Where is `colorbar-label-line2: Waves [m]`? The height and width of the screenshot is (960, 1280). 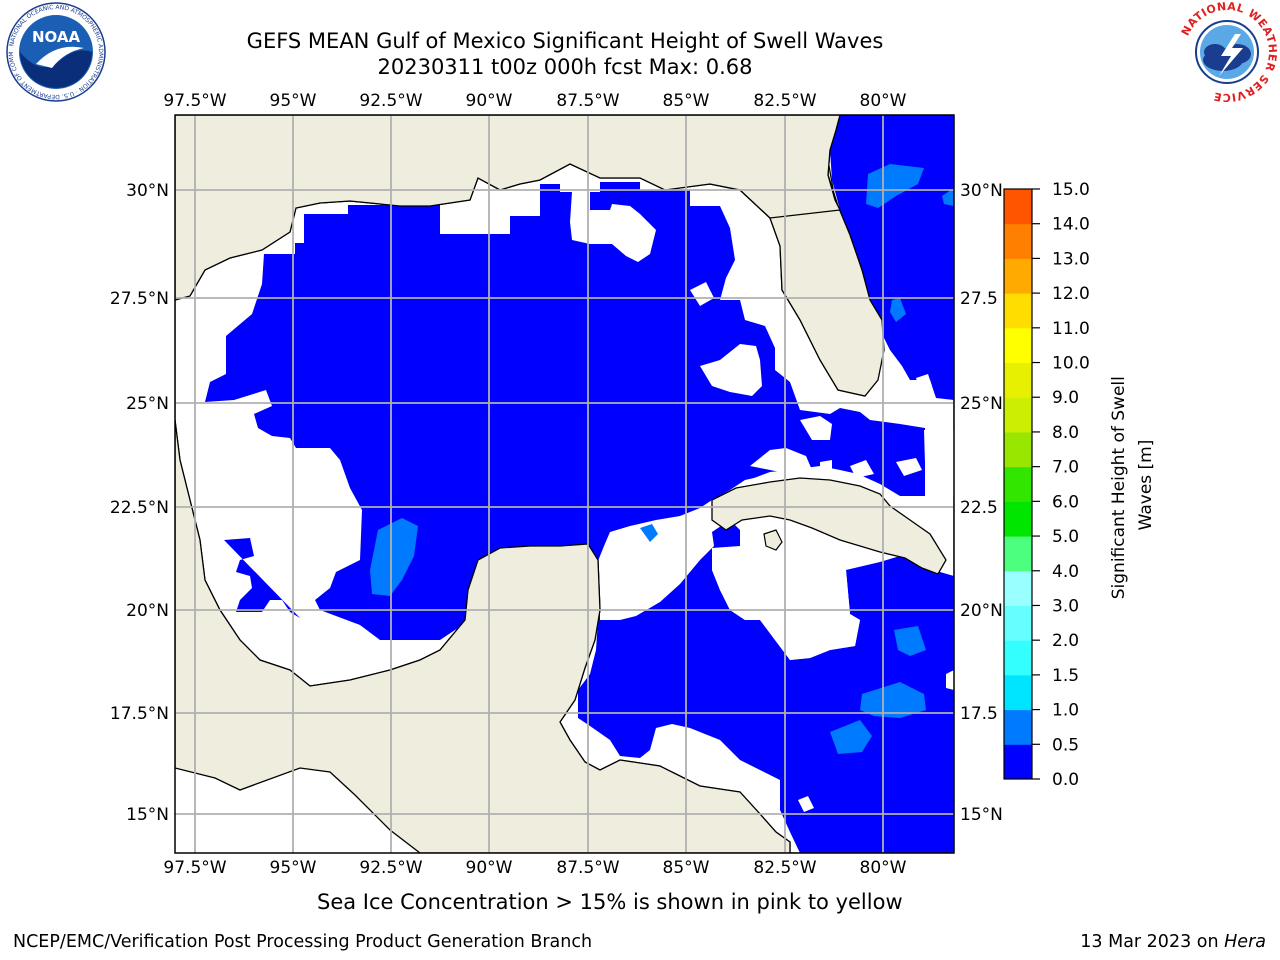
colorbar-label-line2: Waves [m] is located at coordinates (1146, 485).